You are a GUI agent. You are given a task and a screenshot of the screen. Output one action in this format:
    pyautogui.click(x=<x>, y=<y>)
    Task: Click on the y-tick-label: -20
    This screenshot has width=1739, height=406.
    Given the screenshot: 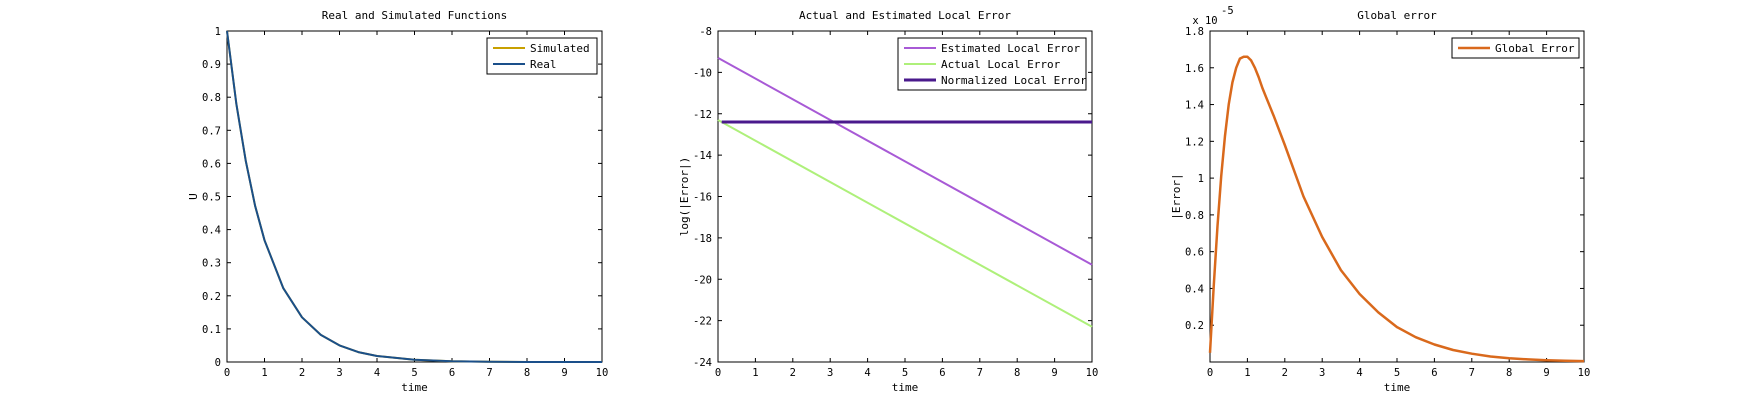 What is the action you would take?
    pyautogui.click(x=702, y=280)
    